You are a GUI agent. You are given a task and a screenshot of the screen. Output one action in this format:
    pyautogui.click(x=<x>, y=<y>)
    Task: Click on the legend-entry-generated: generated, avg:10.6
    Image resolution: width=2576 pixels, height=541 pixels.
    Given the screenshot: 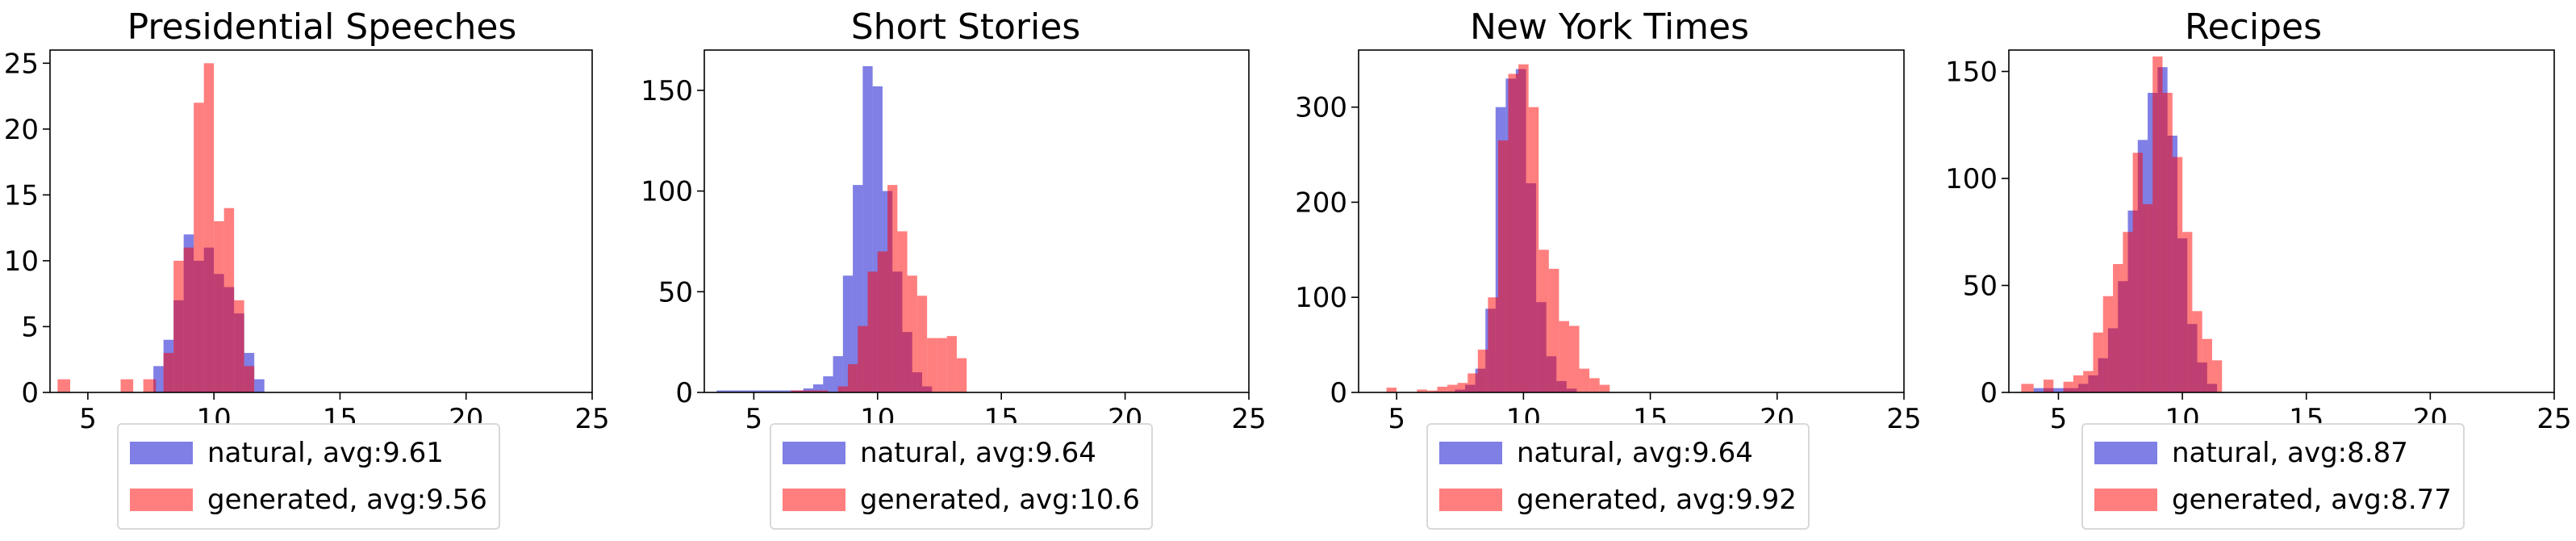 What is the action you would take?
    pyautogui.click(x=961, y=499)
    